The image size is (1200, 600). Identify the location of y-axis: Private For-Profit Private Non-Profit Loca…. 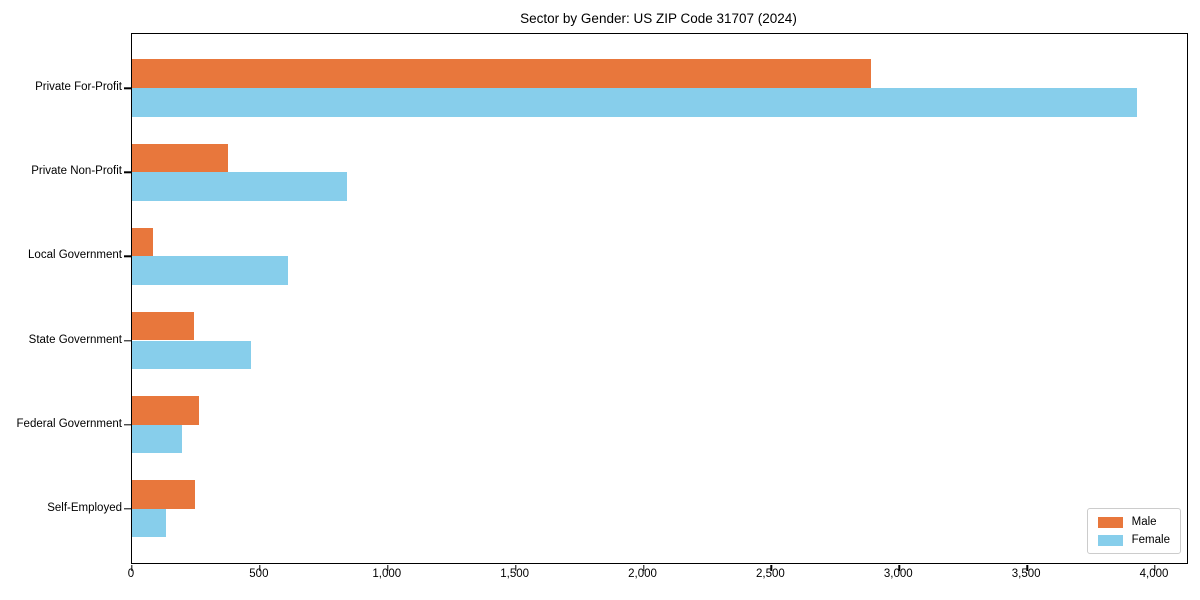
(61, 297).